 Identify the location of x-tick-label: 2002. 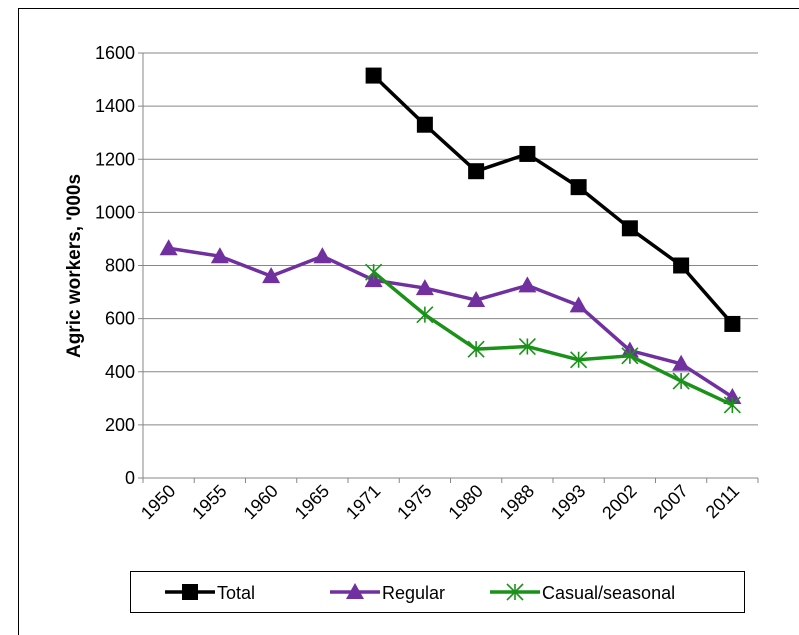
(619, 502).